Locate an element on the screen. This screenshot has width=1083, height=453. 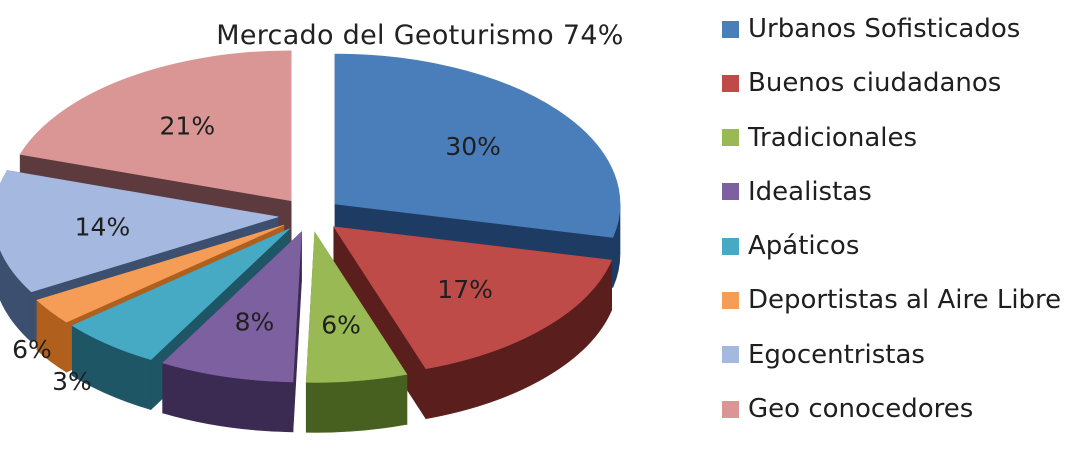
legend-item: Geo conocedores is located at coordinates (899, 409).